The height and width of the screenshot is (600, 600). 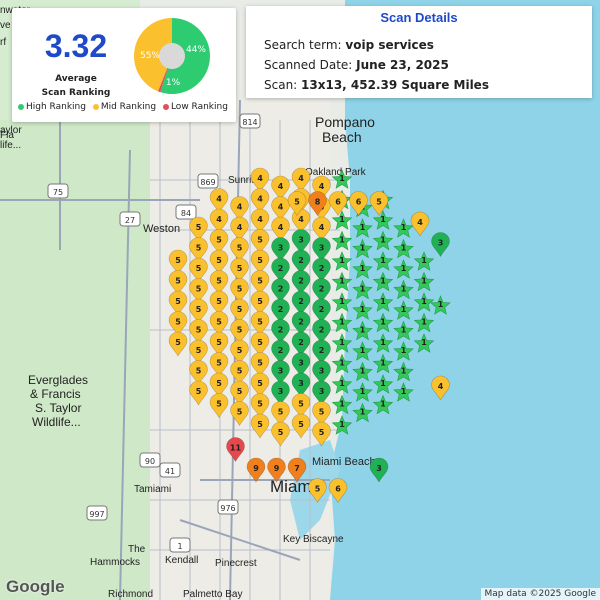 What do you see at coordinates (235, 450) in the screenshot?
I see `rank-pin: 11` at bounding box center [235, 450].